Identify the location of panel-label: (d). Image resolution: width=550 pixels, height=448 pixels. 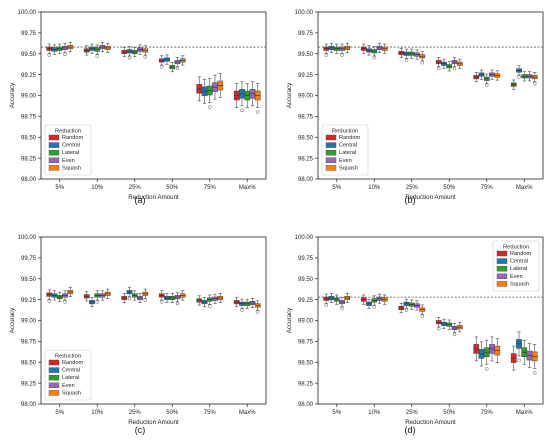
(410, 430).